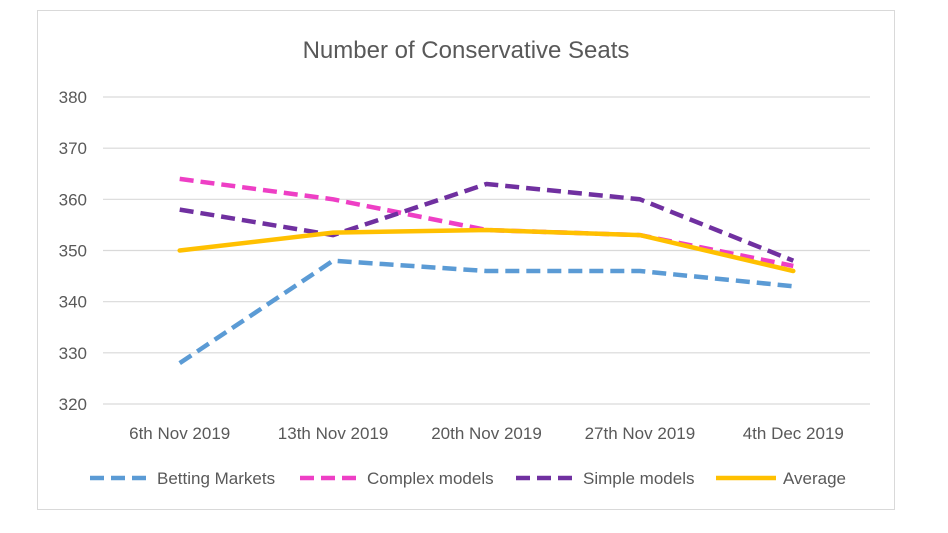 The height and width of the screenshot is (533, 948). Describe the element at coordinates (73, 404) in the screenshot. I see `y-tick-label: 320` at that location.